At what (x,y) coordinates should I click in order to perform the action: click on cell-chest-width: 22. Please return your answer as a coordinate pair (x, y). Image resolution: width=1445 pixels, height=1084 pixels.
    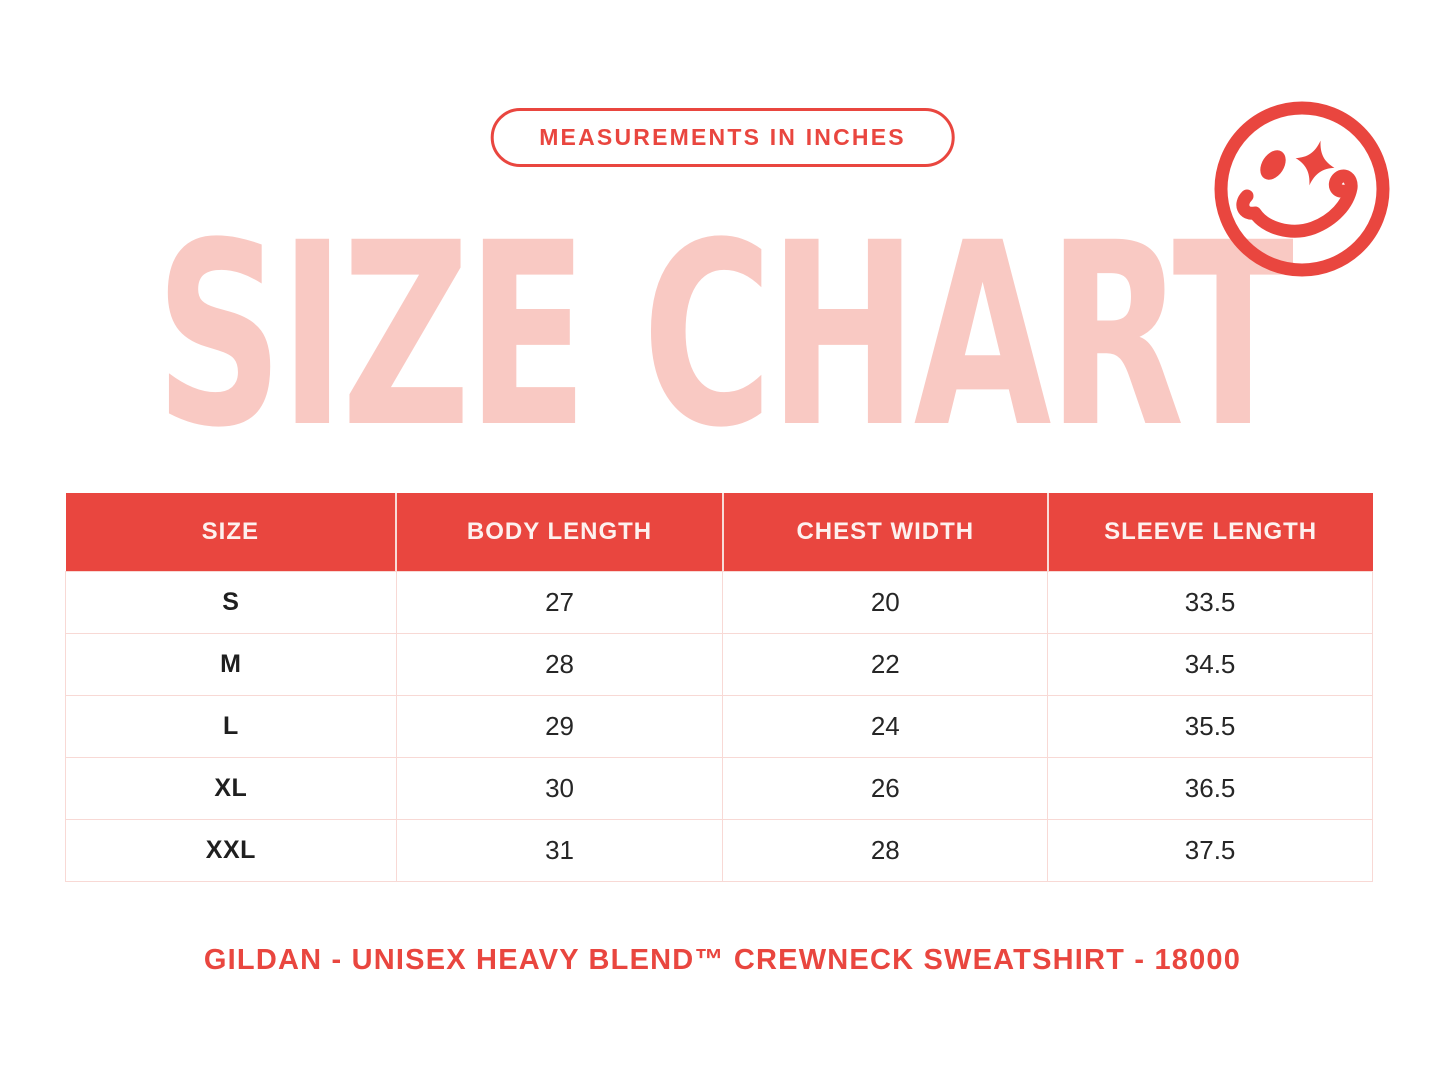
    Looking at the image, I should click on (885, 664).